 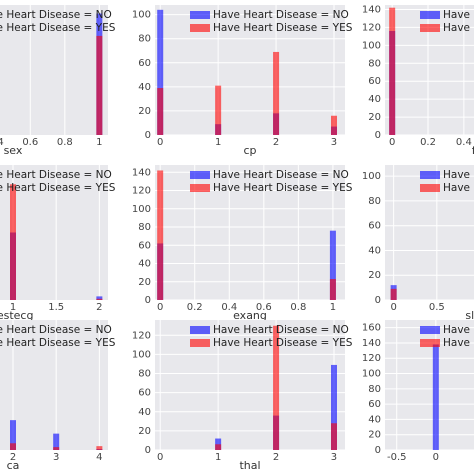 What do you see at coordinates (397, 457) in the screenshot?
I see `x-tick-label: -0.5` at bounding box center [397, 457].